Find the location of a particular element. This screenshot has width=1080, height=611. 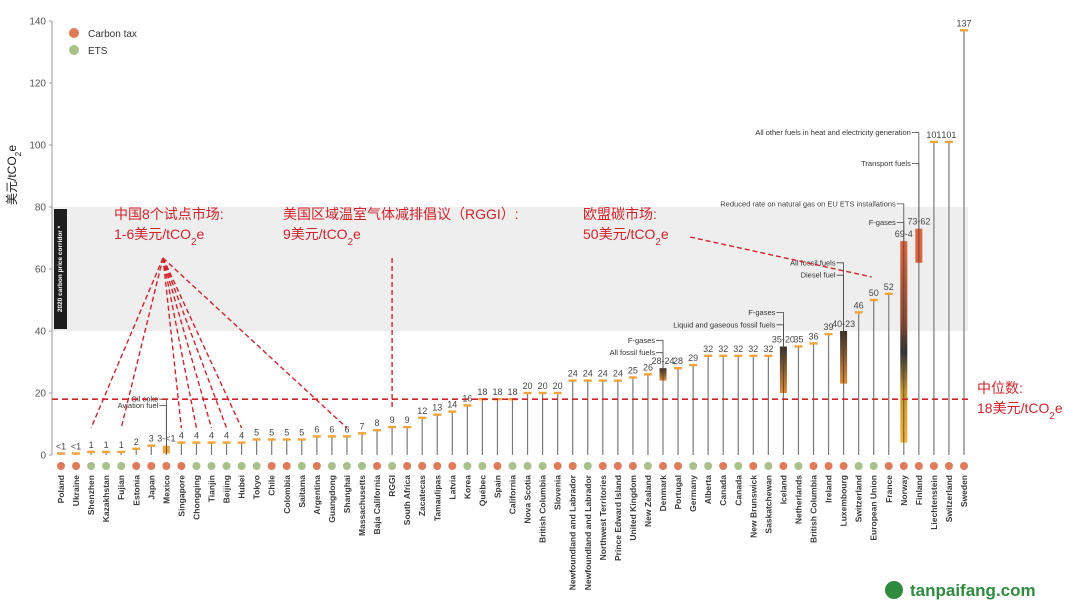

bar-tokyo: 5 Tokyo is located at coordinates (257, 464).